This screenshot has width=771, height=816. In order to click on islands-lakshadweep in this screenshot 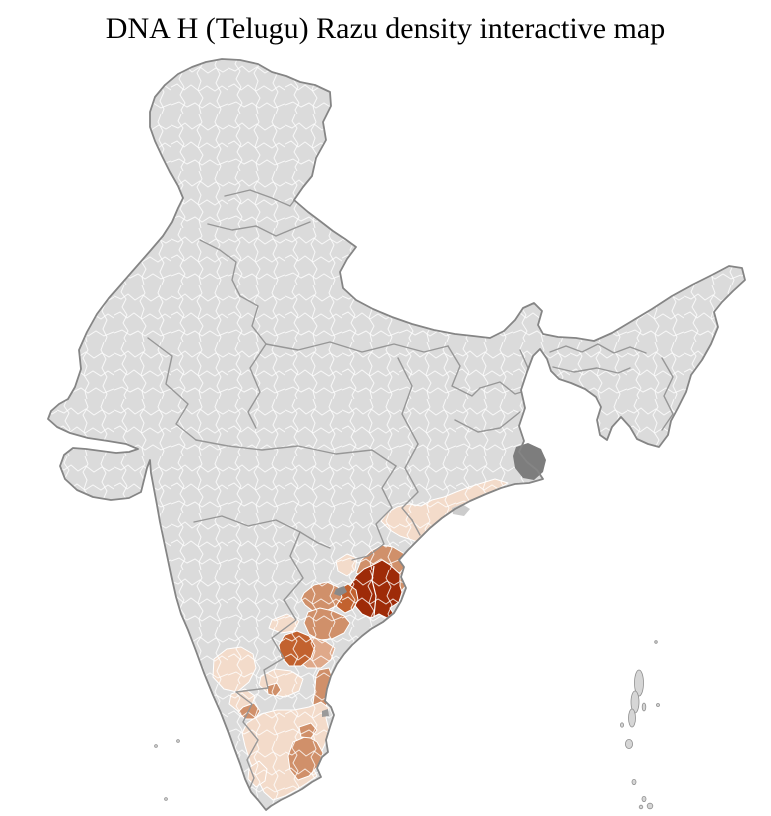, I will do `click(167, 770)`.